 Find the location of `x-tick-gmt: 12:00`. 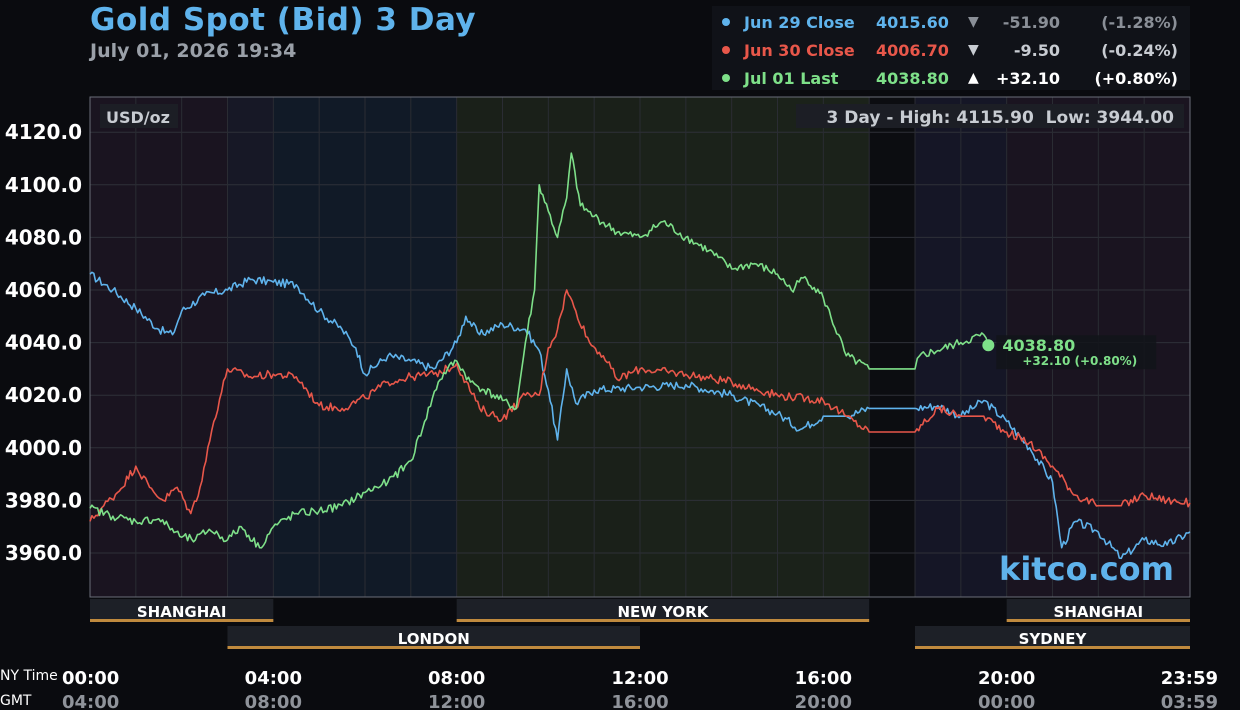

x-tick-gmt: 12:00 is located at coordinates (456, 701).